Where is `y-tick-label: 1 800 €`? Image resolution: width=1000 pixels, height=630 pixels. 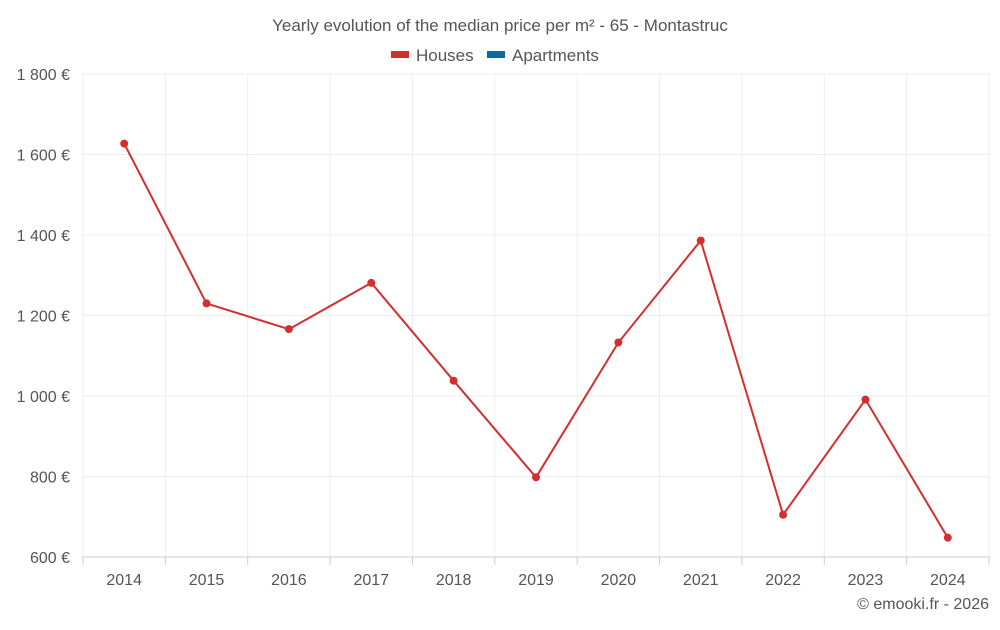 y-tick-label: 1 800 € is located at coordinates (43, 75).